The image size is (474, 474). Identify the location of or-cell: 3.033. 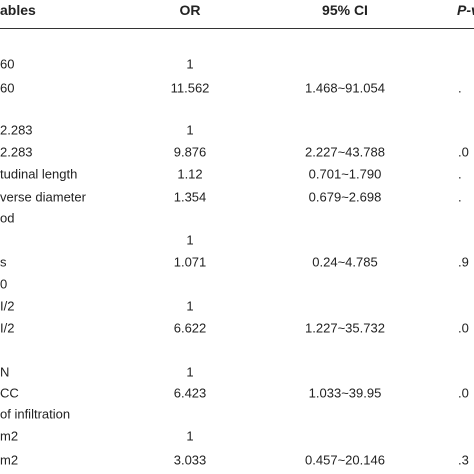
(190, 460).